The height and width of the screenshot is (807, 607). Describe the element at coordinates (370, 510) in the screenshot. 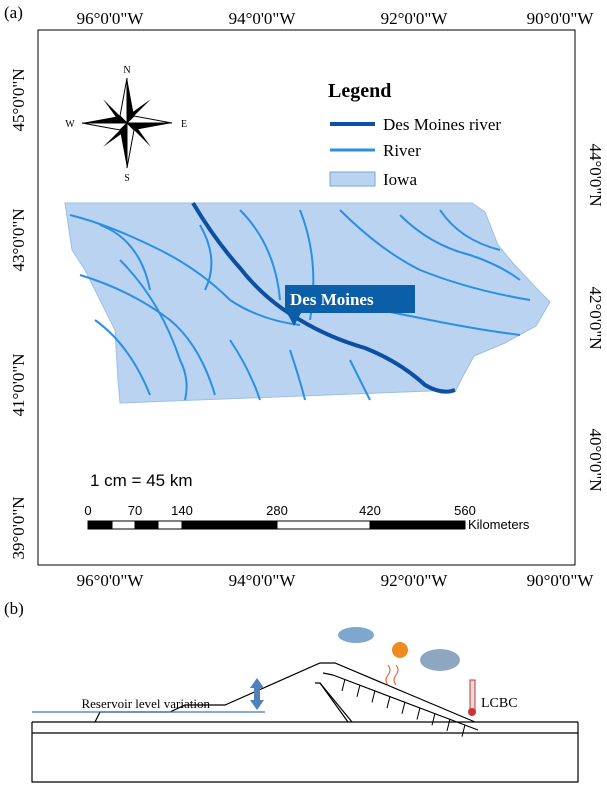

I see `scale-label: 420` at that location.